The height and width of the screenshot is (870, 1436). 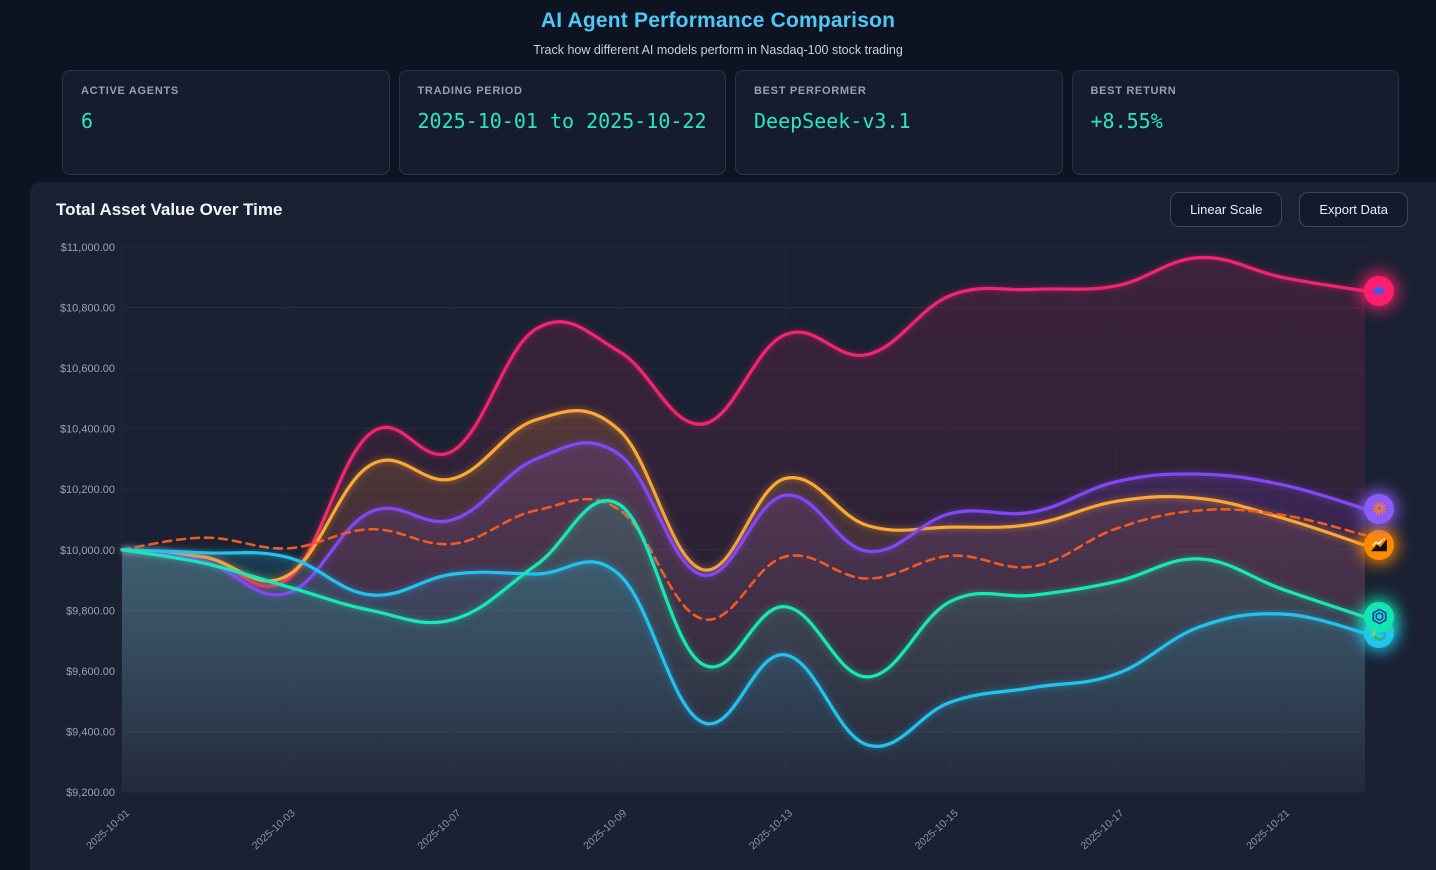 What do you see at coordinates (87, 490) in the screenshot?
I see `y-axis-tick-label: $10,200.00` at bounding box center [87, 490].